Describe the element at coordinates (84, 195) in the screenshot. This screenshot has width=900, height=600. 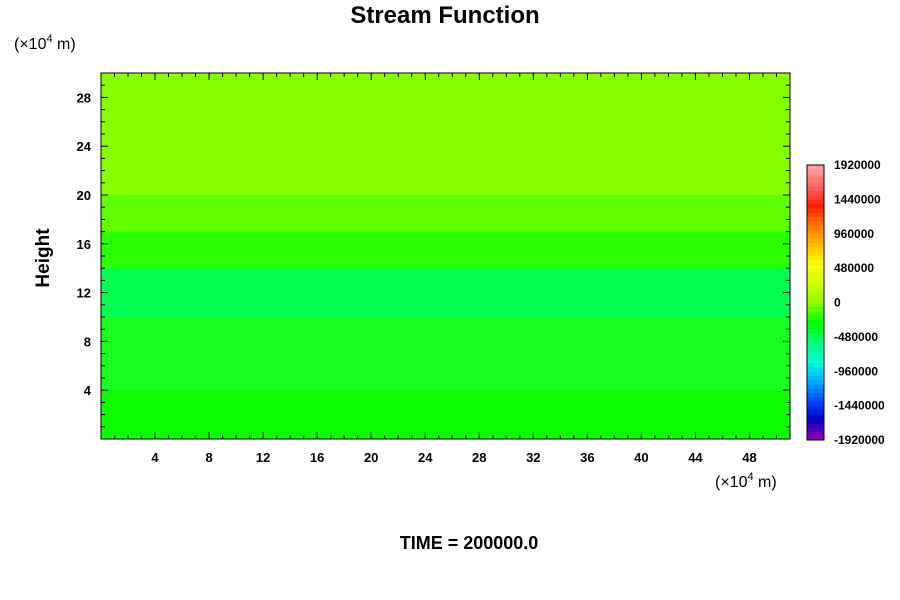
I see `y-tick-label: 20` at that location.